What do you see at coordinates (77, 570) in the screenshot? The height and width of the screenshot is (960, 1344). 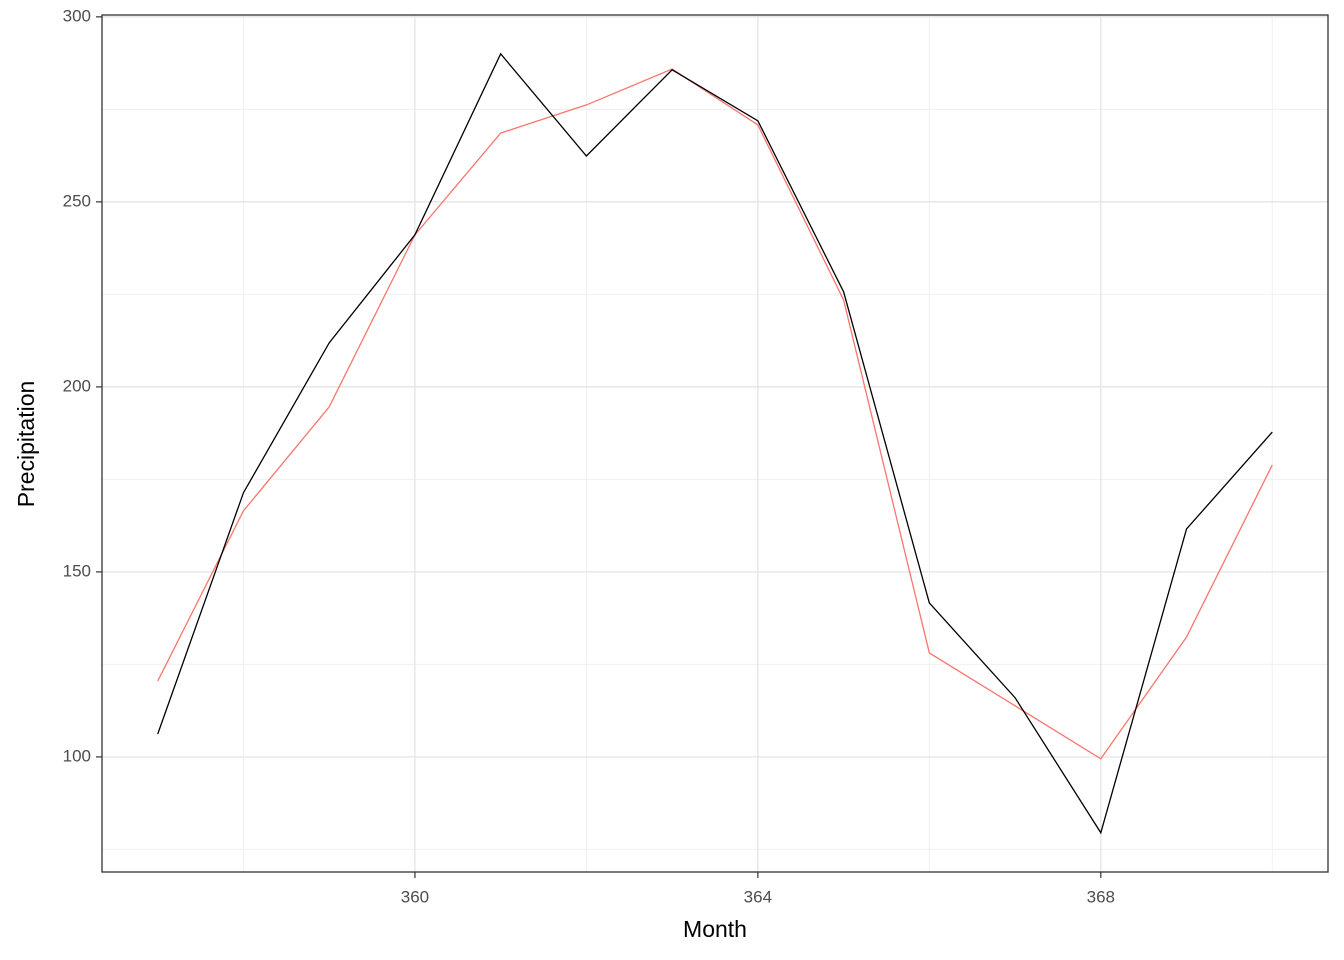 I see `y-tick-label: 150` at bounding box center [77, 570].